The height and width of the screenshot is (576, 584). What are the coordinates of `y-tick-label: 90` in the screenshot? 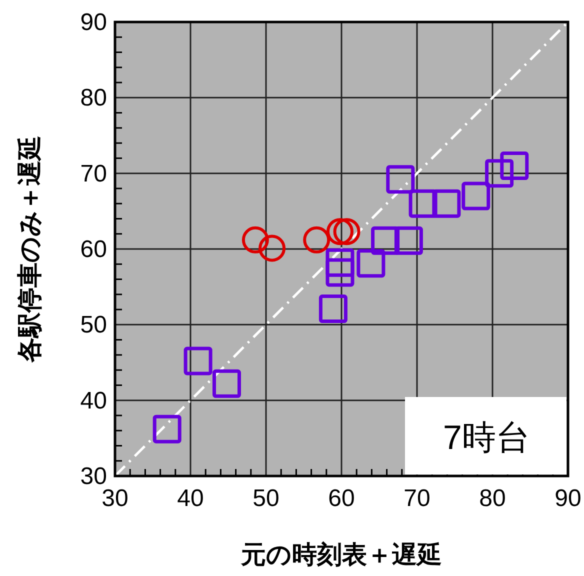 It's located at (93, 22).